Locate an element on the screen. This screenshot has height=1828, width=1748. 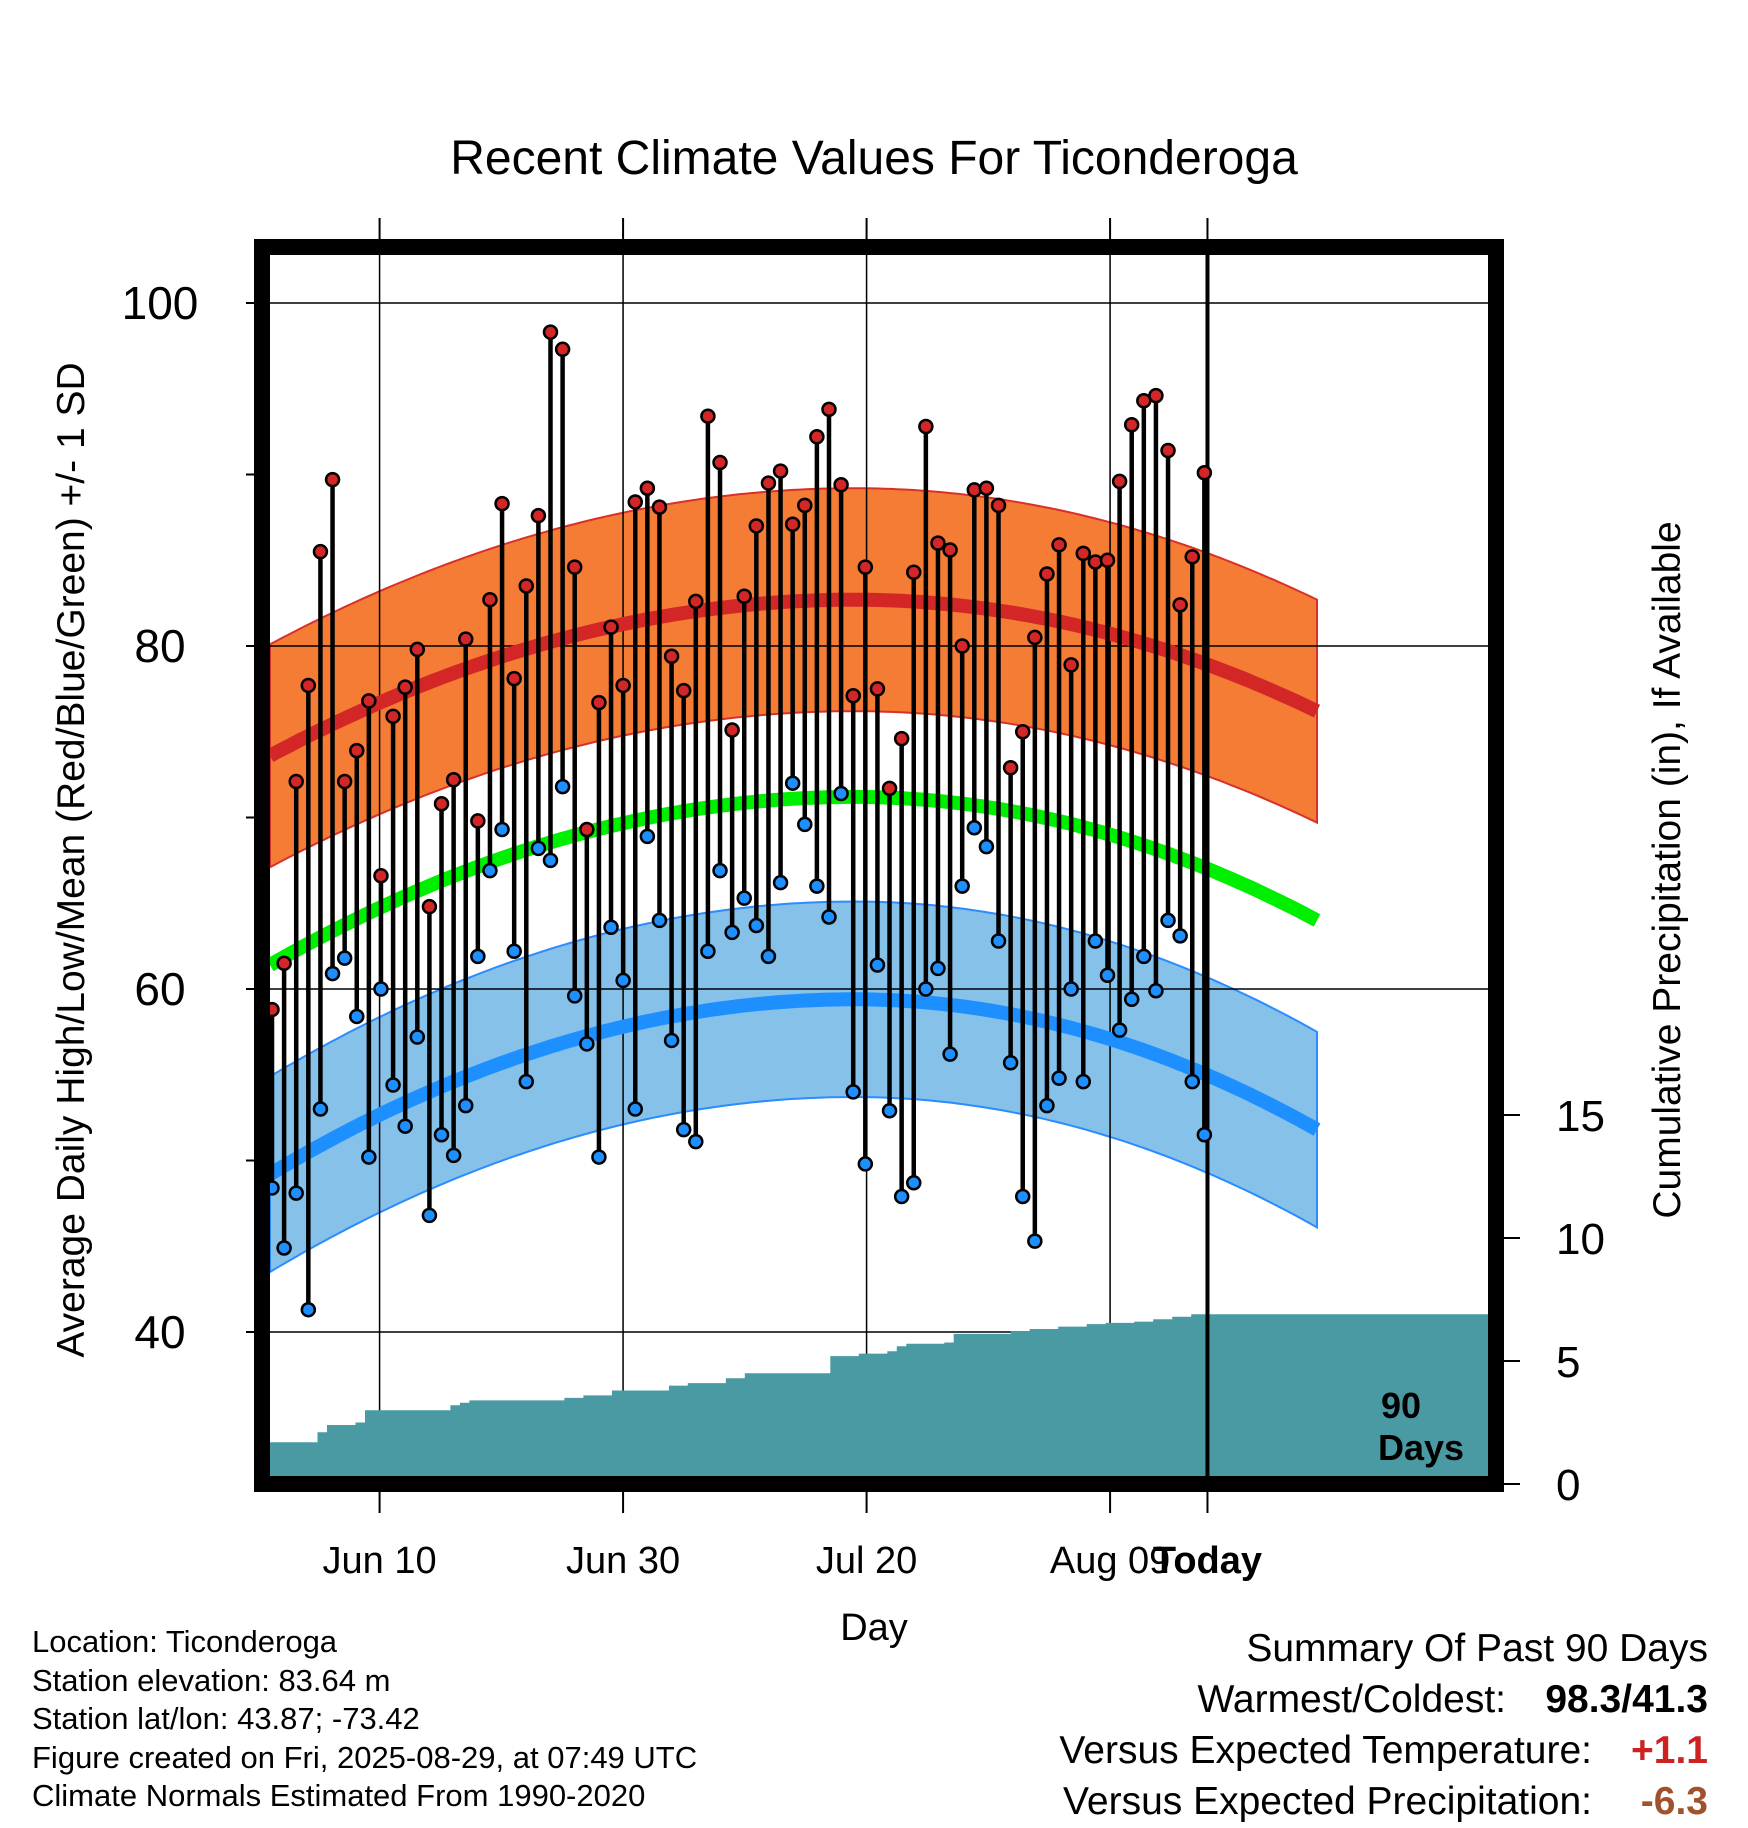
x-axis-label: Day is located at coordinates (874, 1628).